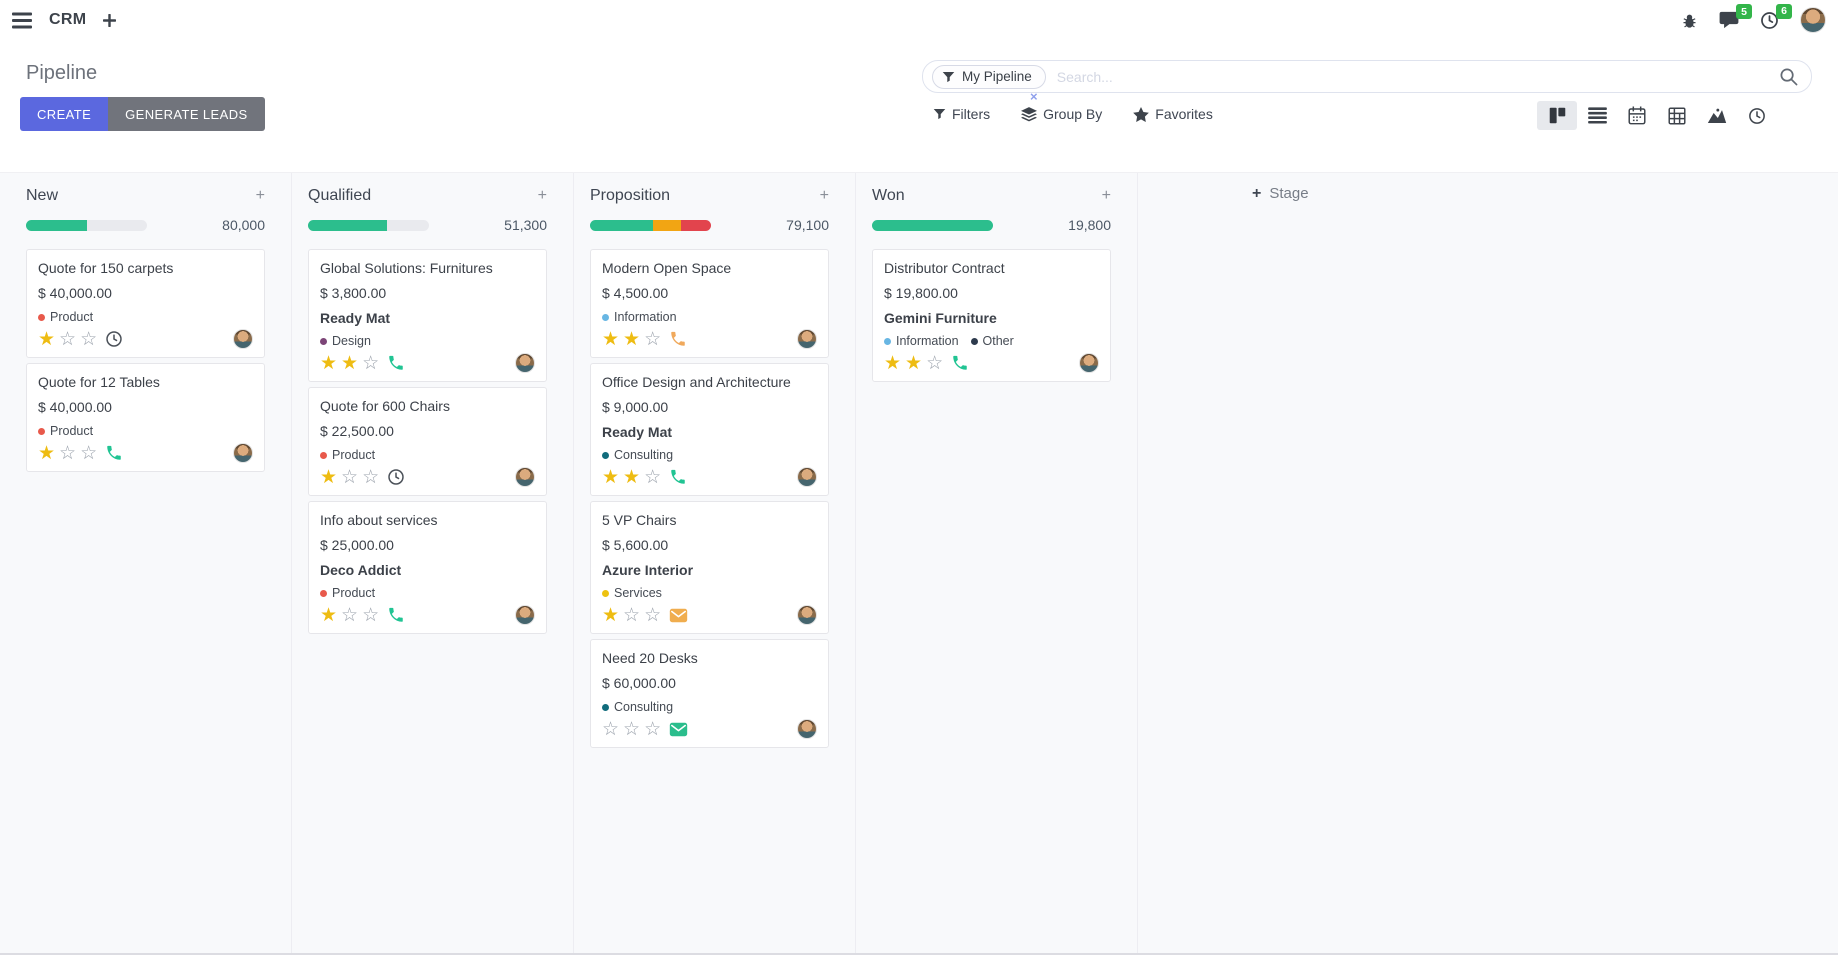 Image resolution: width=1838 pixels, height=955 pixels. What do you see at coordinates (75, 293) in the screenshot?
I see `card-amount: $ 40,000.00` at bounding box center [75, 293].